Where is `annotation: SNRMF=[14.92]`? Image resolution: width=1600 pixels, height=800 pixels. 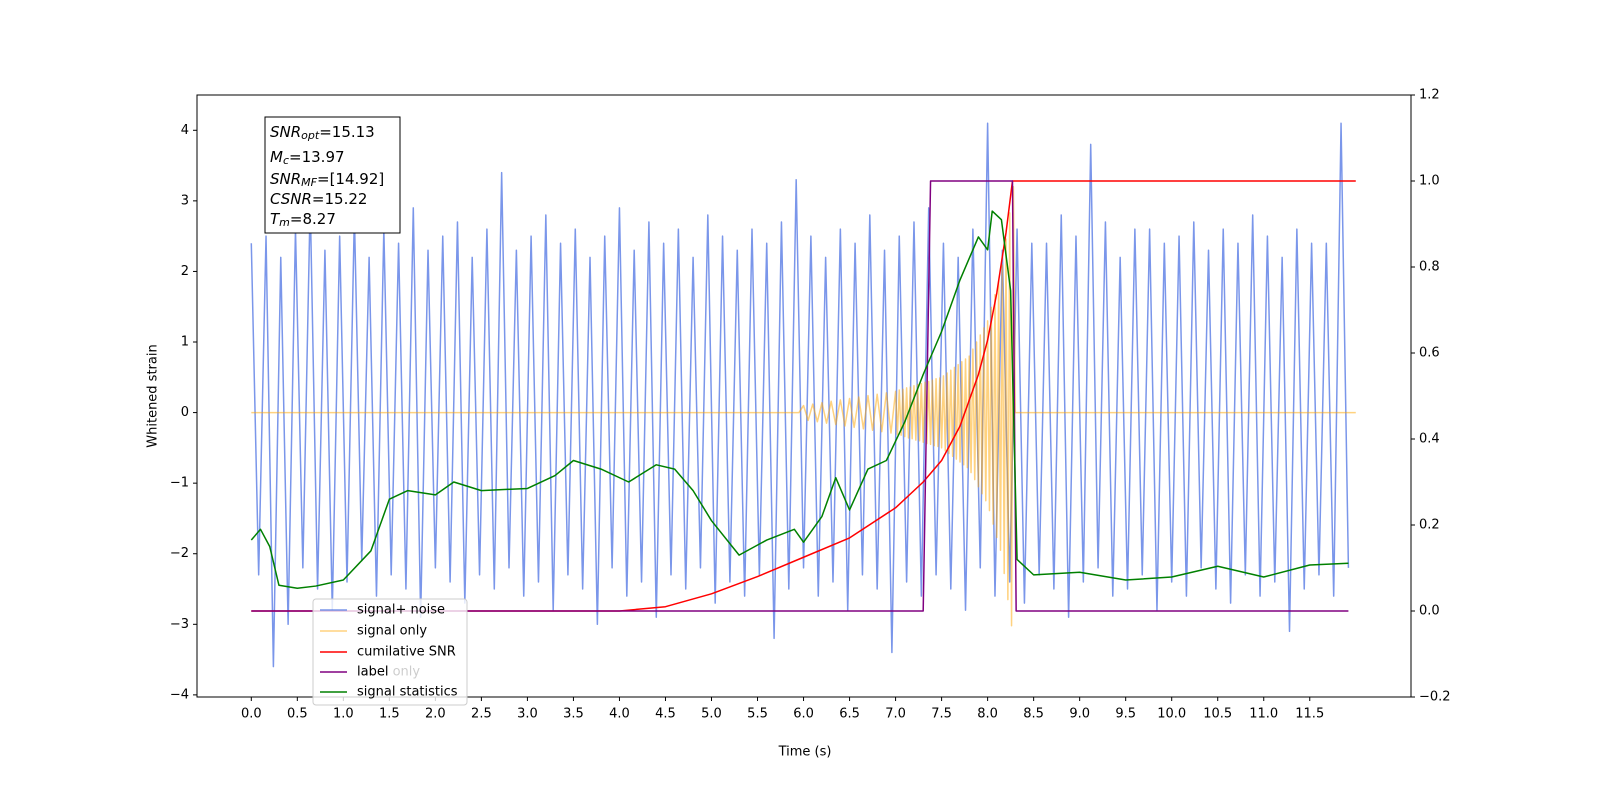
annotation: SNRMF=[14.92] is located at coordinates (327, 180).